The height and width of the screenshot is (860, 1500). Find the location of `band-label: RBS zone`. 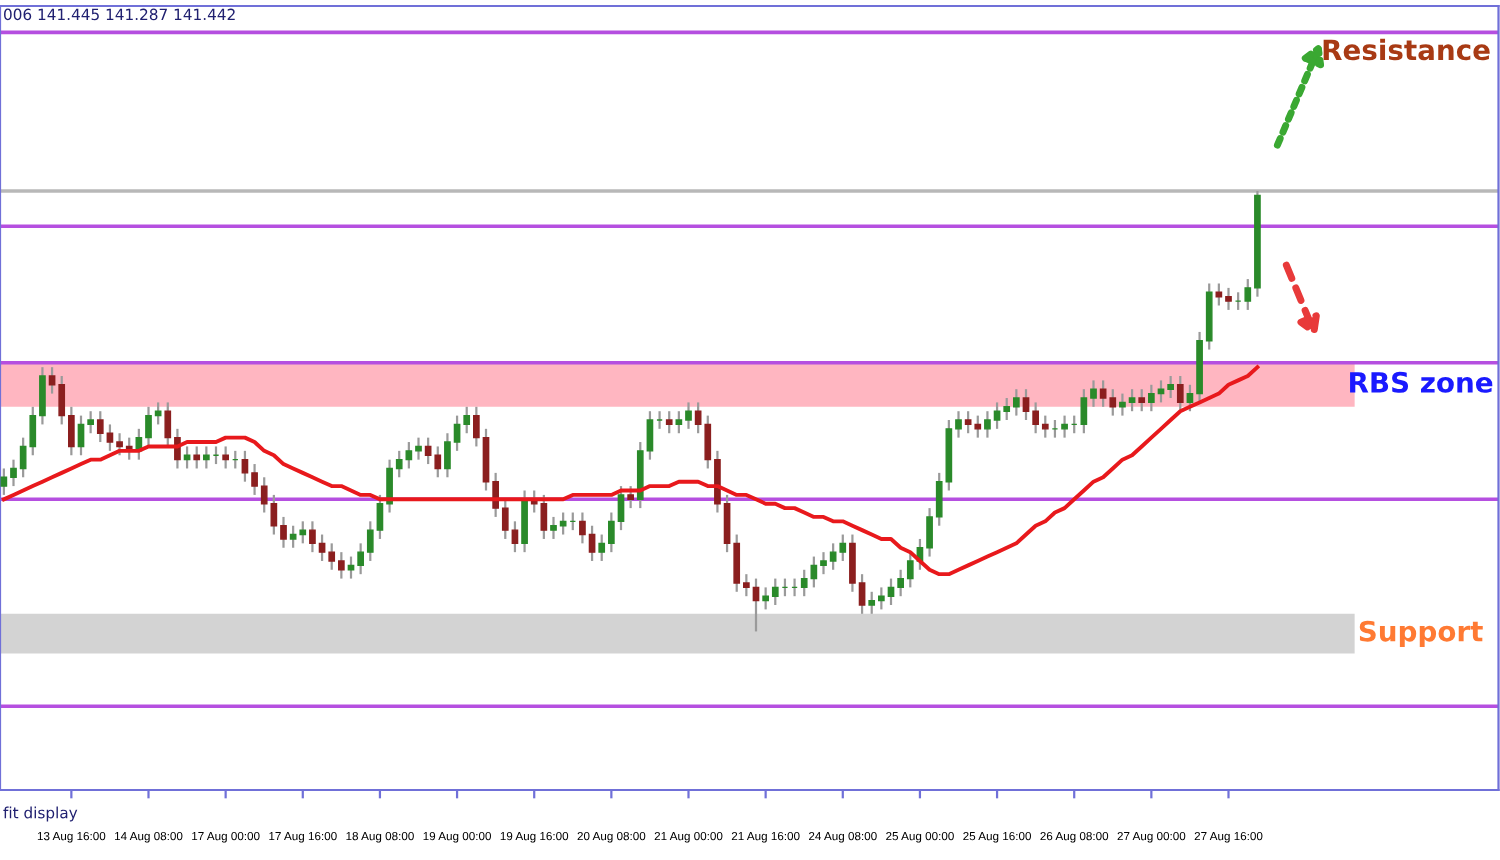

band-label: RBS zone is located at coordinates (1421, 382).